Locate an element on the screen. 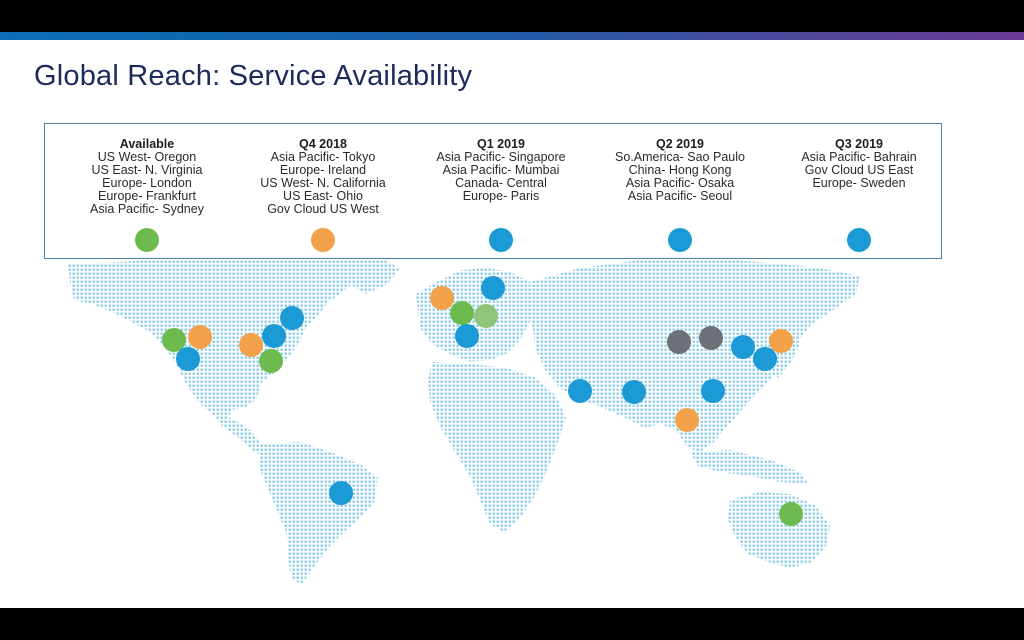 The image size is (1024, 640). top-accent-bar is located at coordinates (512, 36).